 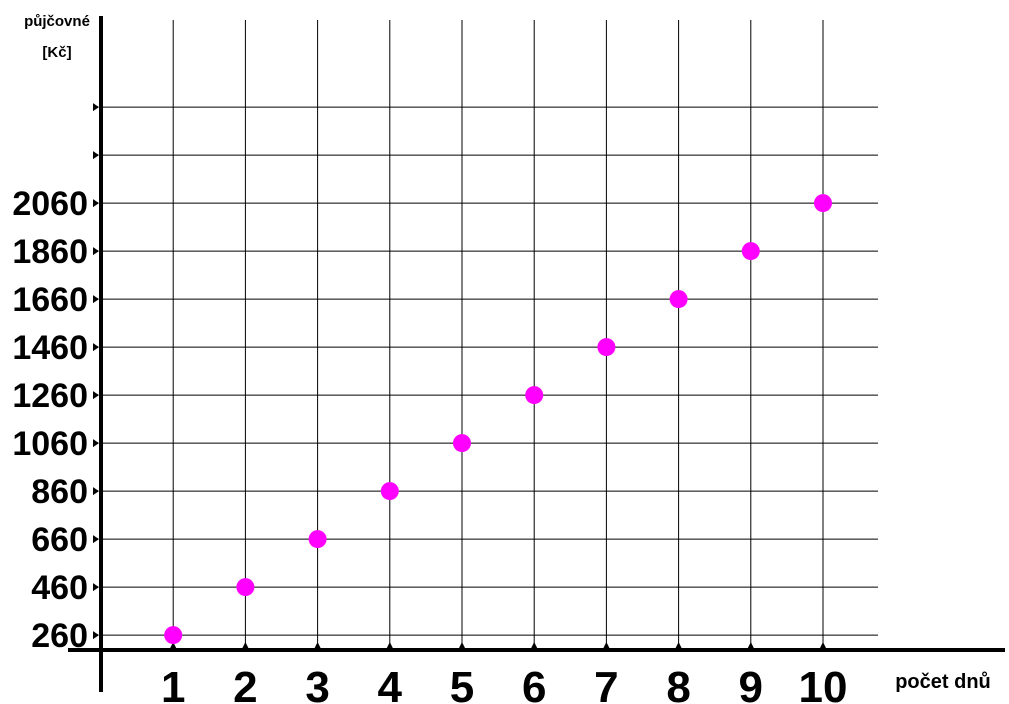 What do you see at coordinates (943, 682) in the screenshot?
I see `x-axis-label: počet dnů` at bounding box center [943, 682].